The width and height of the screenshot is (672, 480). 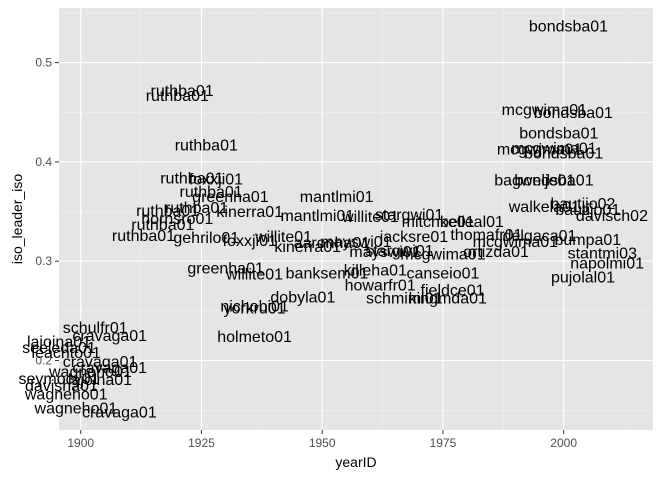 I want to click on point-label: nichobi01, so click(x=254, y=306).